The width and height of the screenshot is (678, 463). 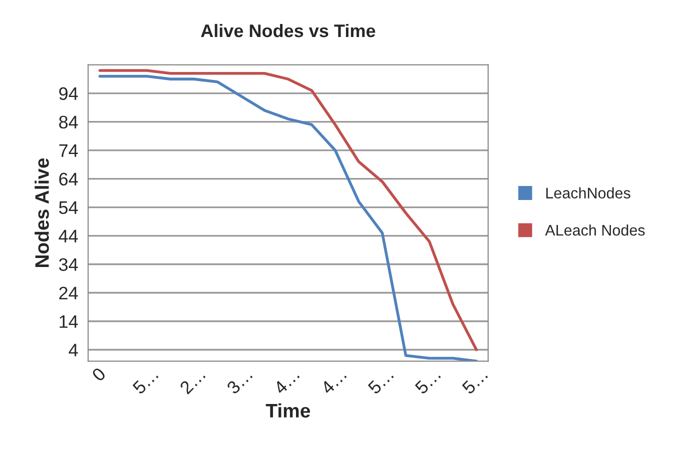 I want to click on x-axis-title: Time, so click(x=288, y=410).